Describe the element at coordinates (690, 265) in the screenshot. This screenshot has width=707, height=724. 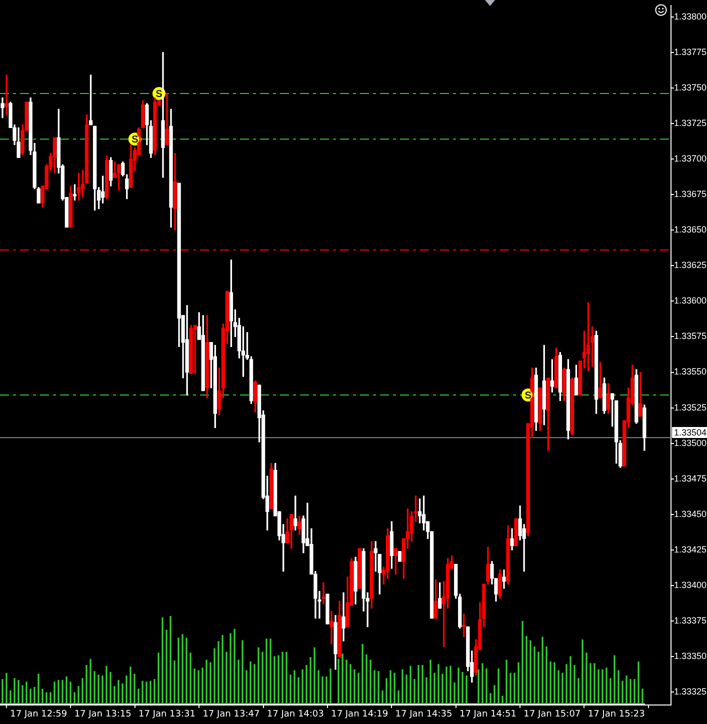
I see `y-tick-label: 1.33625` at that location.